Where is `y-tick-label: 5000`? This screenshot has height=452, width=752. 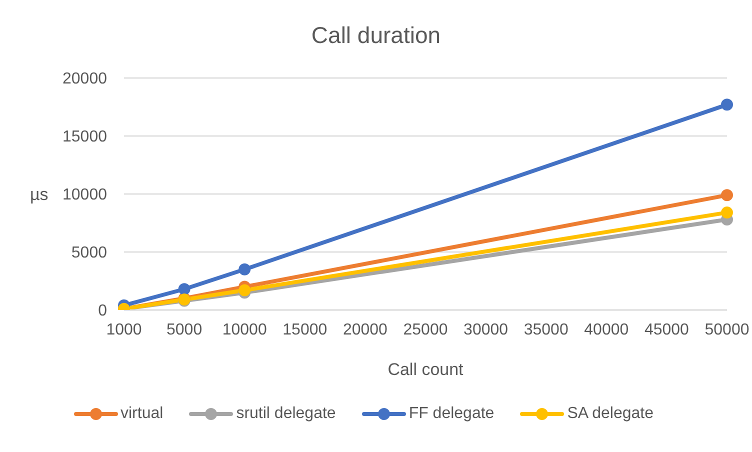
y-tick-label: 5000 is located at coordinates (89, 253).